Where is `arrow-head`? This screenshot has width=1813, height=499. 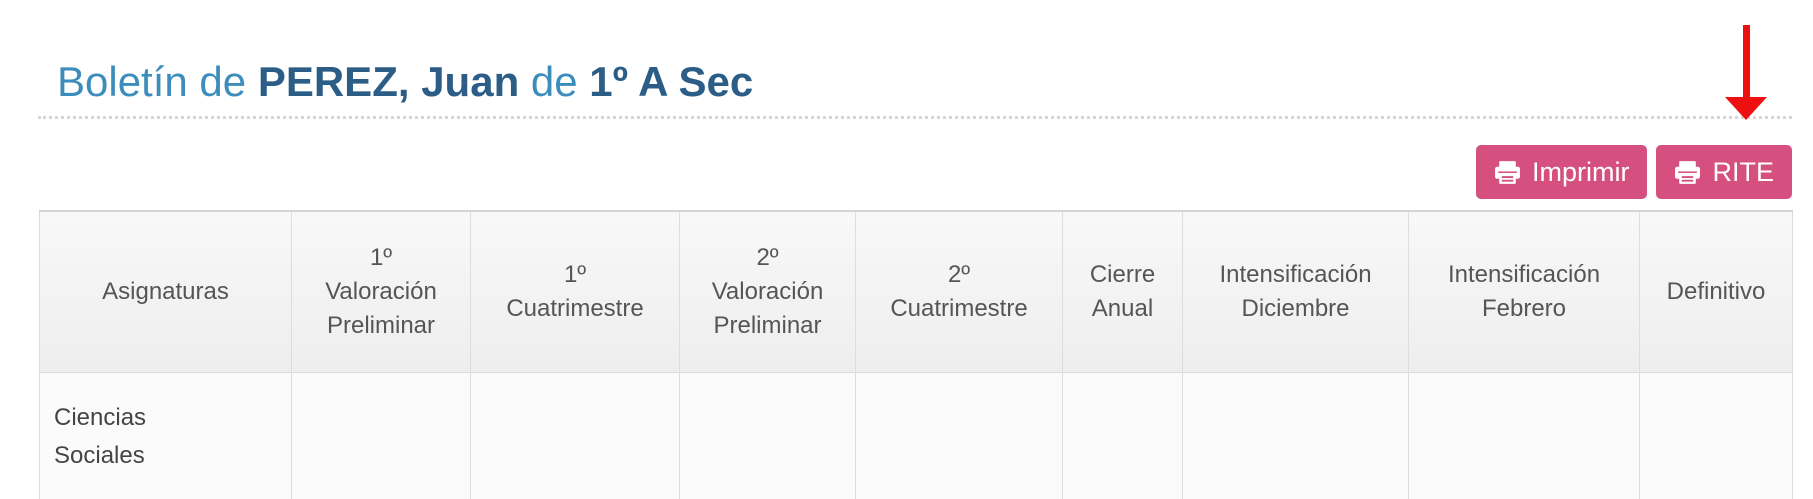
arrow-head is located at coordinates (1746, 108).